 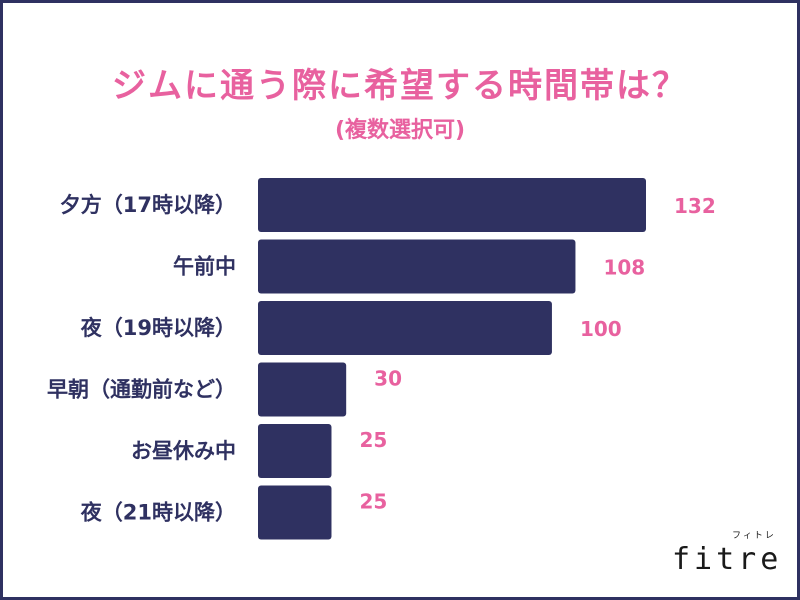 What do you see at coordinates (141, 390) in the screenshot?
I see `category-label-3: 早朝（通勤前など）` at bounding box center [141, 390].